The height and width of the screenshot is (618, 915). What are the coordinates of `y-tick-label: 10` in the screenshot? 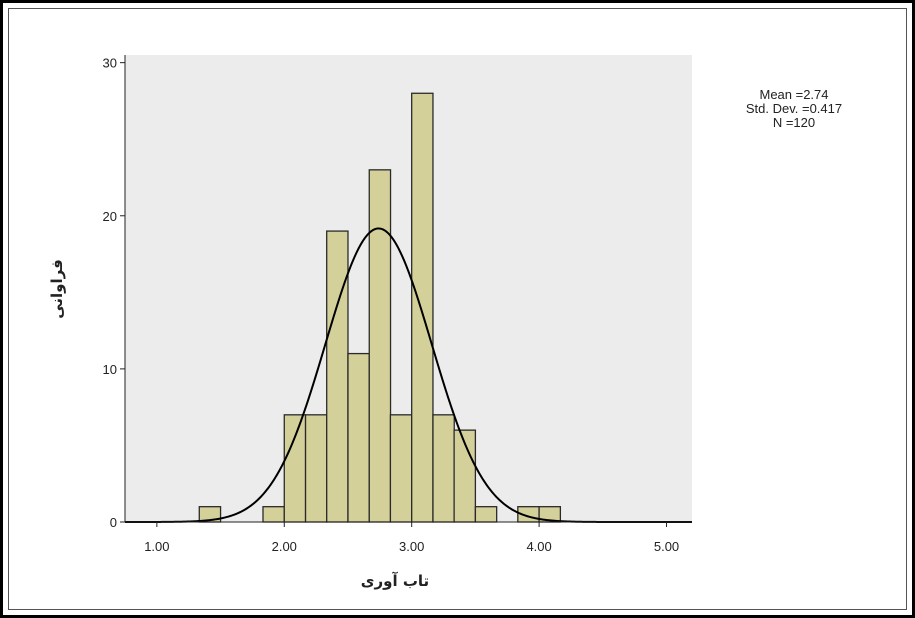 It's located at (110, 369).